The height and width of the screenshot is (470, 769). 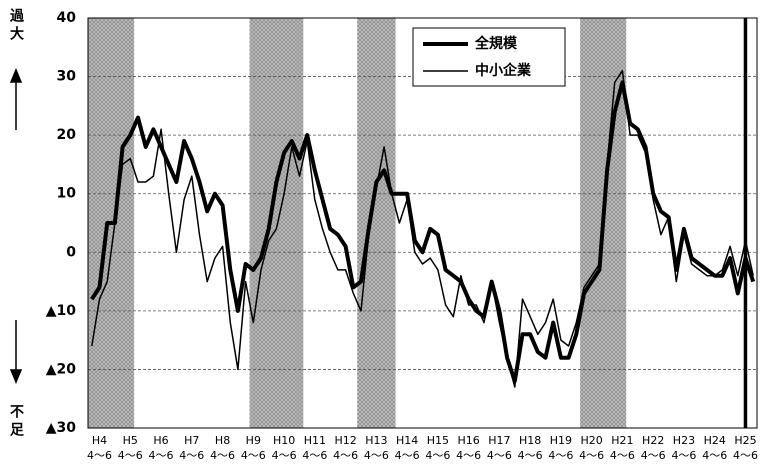 What do you see at coordinates (16, 26) in the screenshot?
I see `top-label: 過大` at bounding box center [16, 26].